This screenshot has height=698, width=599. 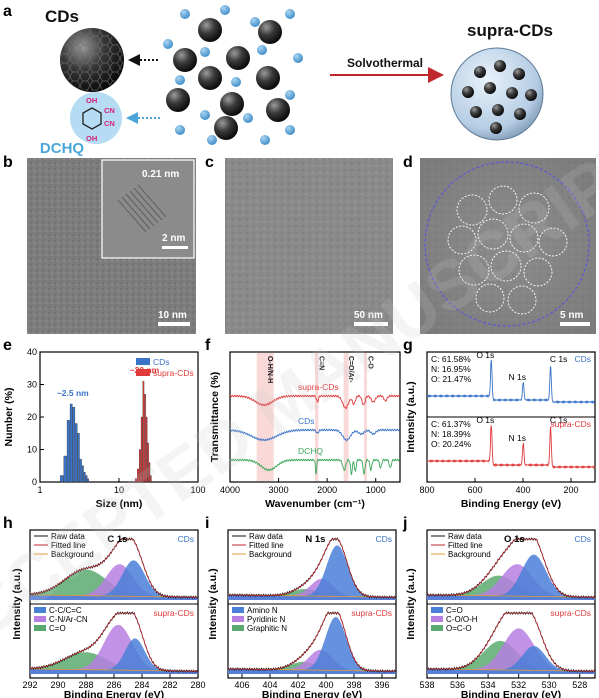 I want to click on supra-cds-particle-icon, so click(x=497, y=94).